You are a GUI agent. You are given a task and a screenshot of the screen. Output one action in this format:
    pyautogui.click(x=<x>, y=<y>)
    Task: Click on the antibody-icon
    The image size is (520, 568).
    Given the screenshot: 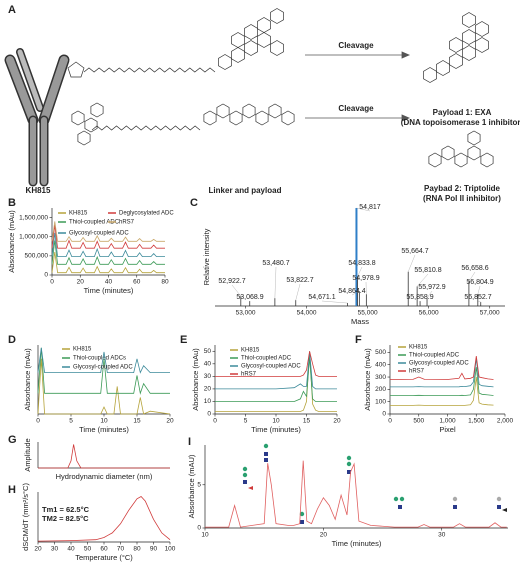 What is the action you would take?
    pyautogui.click(x=37, y=117)
    